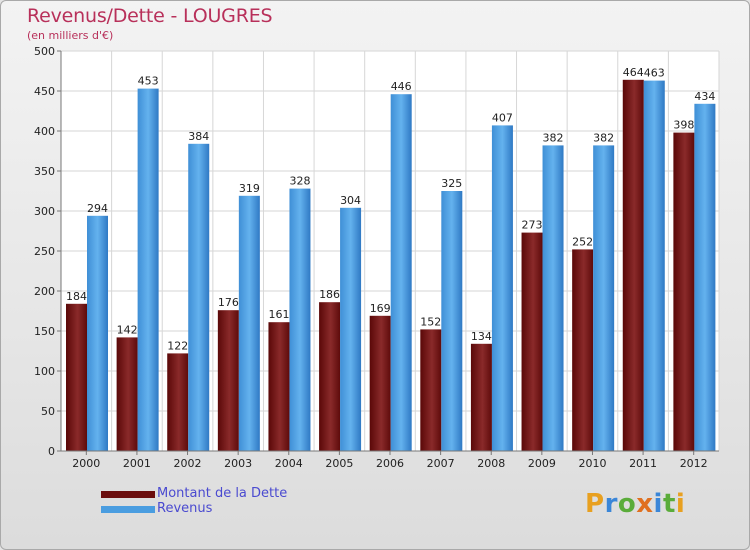 This screenshot has height=550, width=750. What do you see at coordinates (185, 508) in the screenshot?
I see `legend-label-revenue: Revenus` at bounding box center [185, 508].